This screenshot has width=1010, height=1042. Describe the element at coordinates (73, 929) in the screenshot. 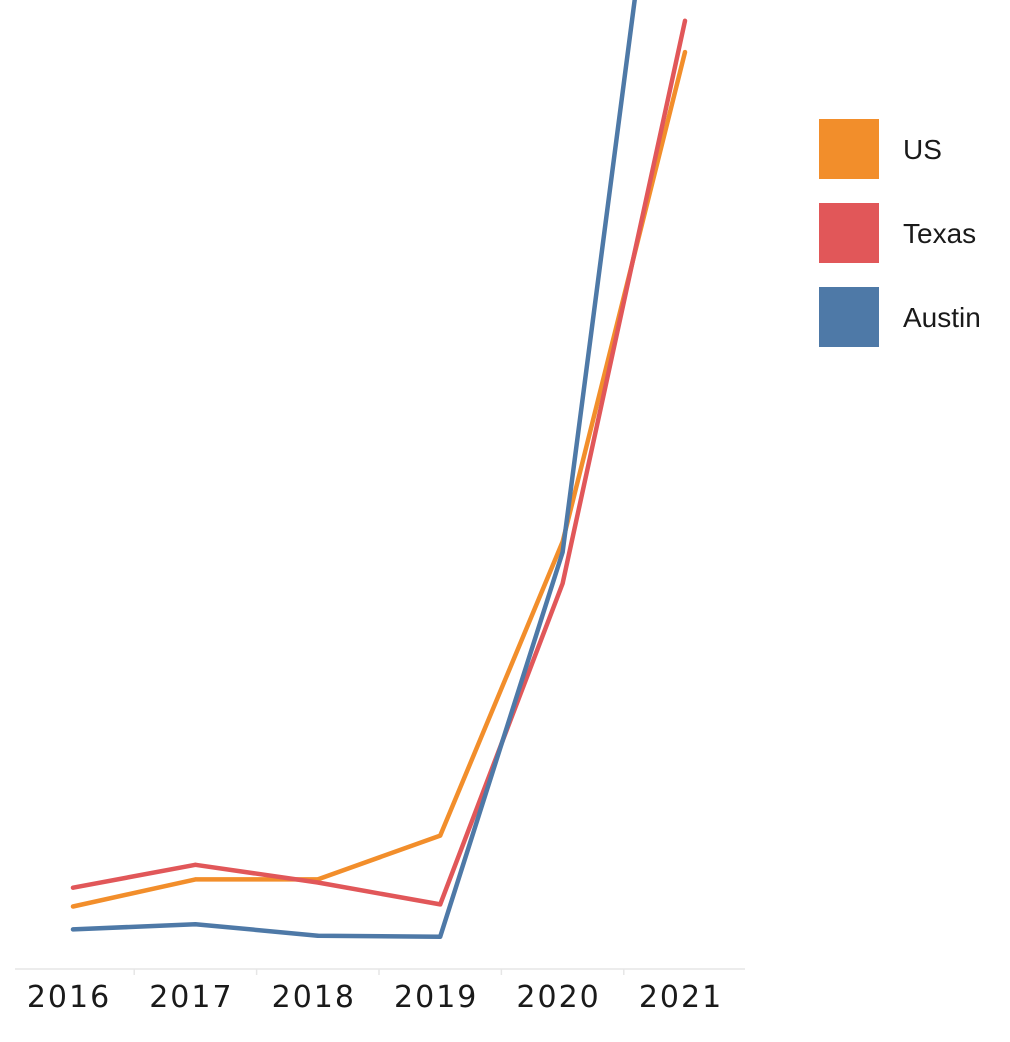

I see `data-point-austin-2016` at that location.